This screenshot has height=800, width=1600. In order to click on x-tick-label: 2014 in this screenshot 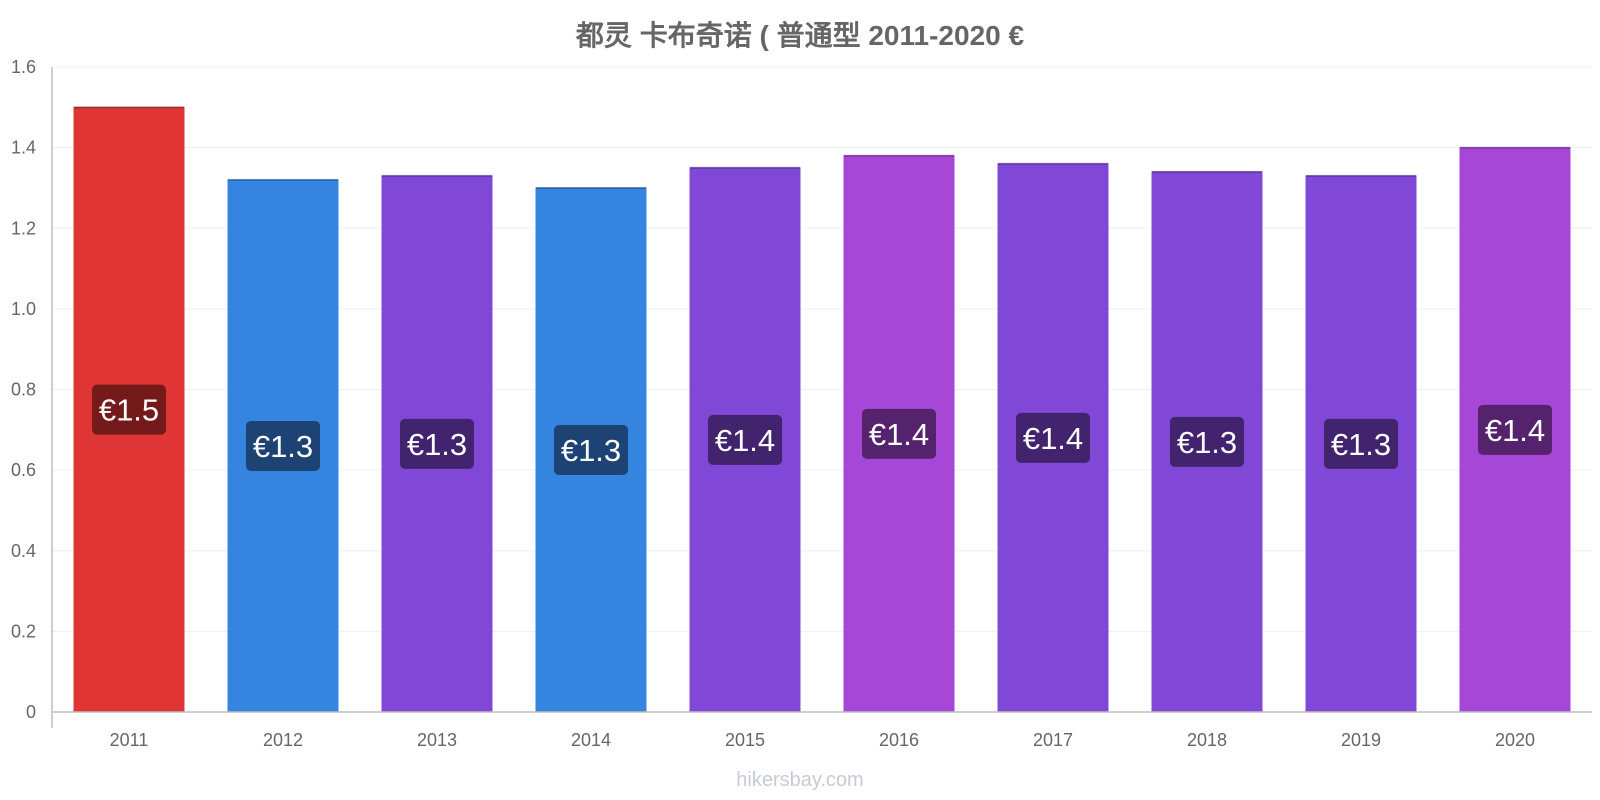, I will do `click(591, 740)`.